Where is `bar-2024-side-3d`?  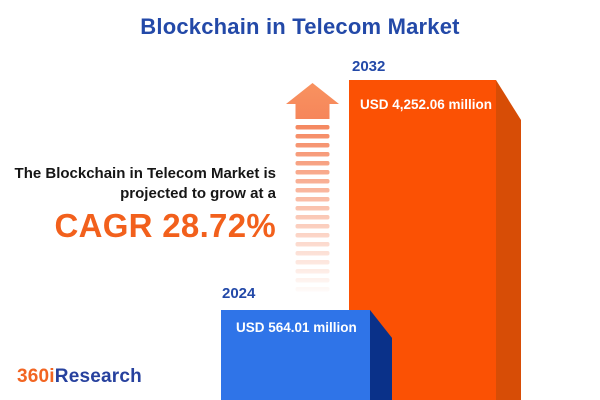 bar-2024-side-3d is located at coordinates (381, 355).